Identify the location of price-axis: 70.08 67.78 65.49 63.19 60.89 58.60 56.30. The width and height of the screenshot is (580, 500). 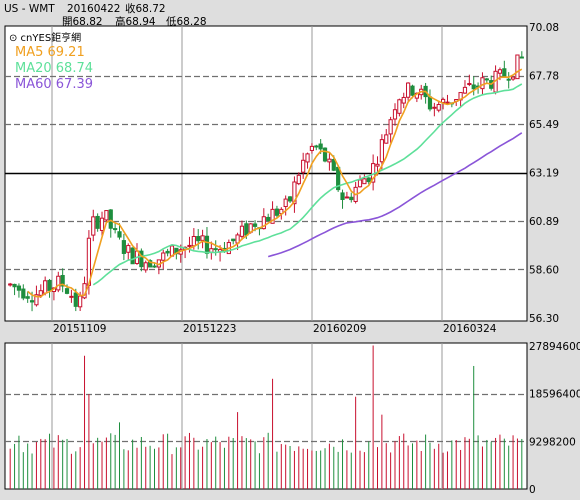
(544, 173).